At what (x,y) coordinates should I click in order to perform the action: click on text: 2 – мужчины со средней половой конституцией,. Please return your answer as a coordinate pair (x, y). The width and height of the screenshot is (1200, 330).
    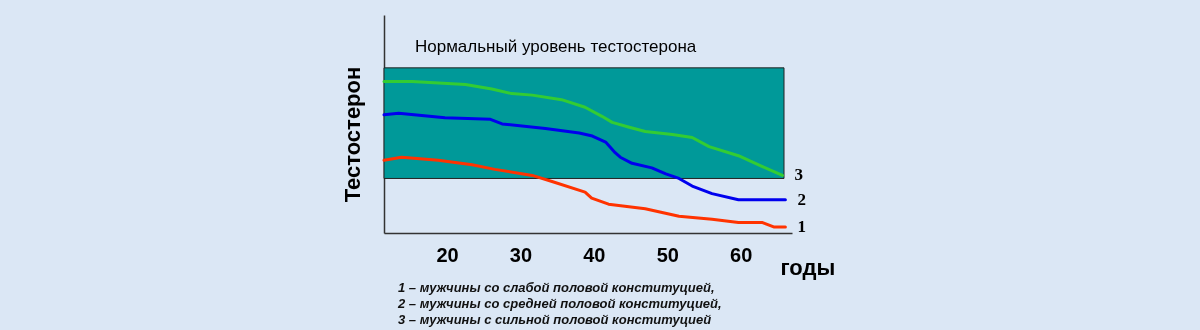
    Looking at the image, I should click on (559, 303).